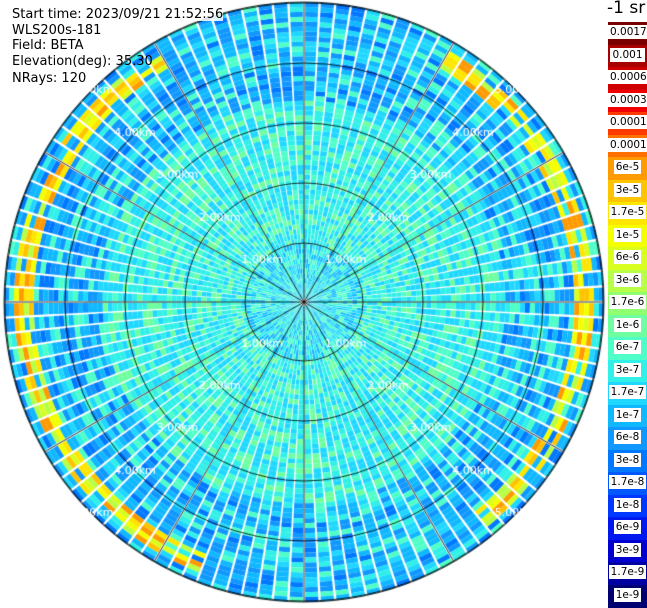 Image resolution: width=647 pixels, height=608 pixels. I want to click on field-label: Field: BETA, so click(48, 45).